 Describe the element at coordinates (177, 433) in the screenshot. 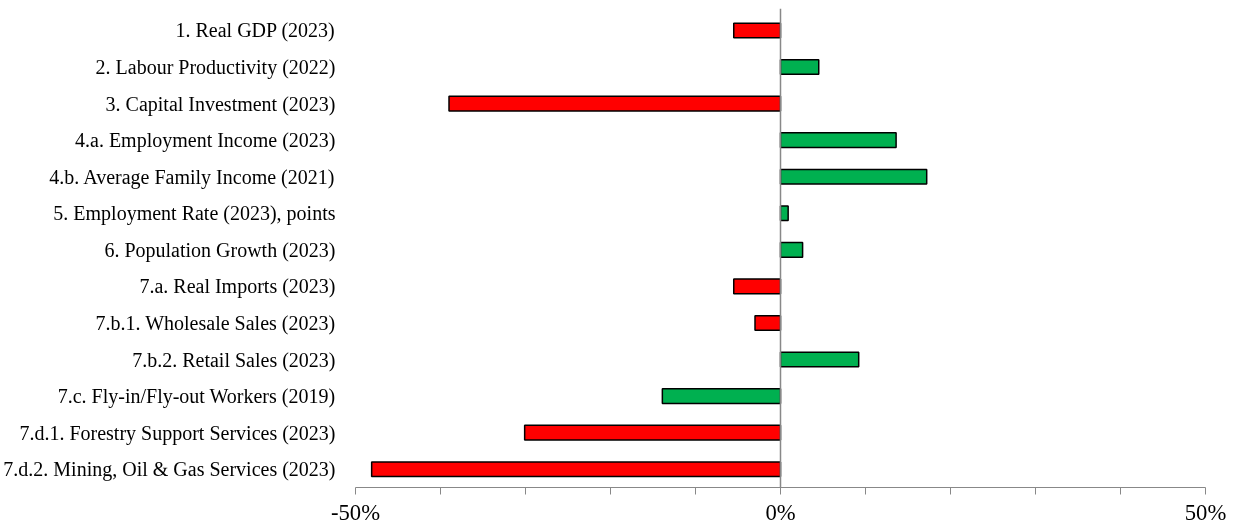

I see `y-tick-label: 7.d.1. Forestry Support Services (2023)` at that location.